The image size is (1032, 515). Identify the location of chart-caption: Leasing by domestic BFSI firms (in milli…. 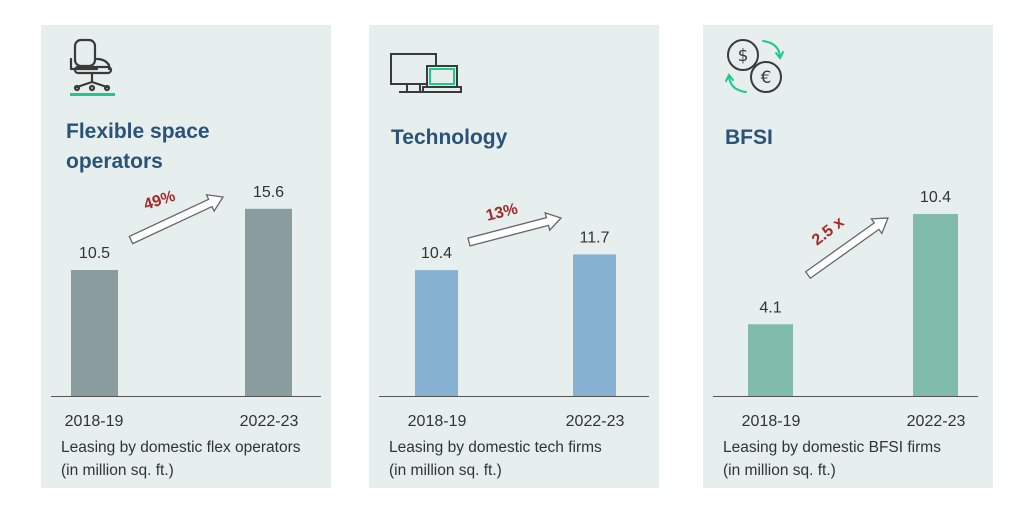
(857, 459).